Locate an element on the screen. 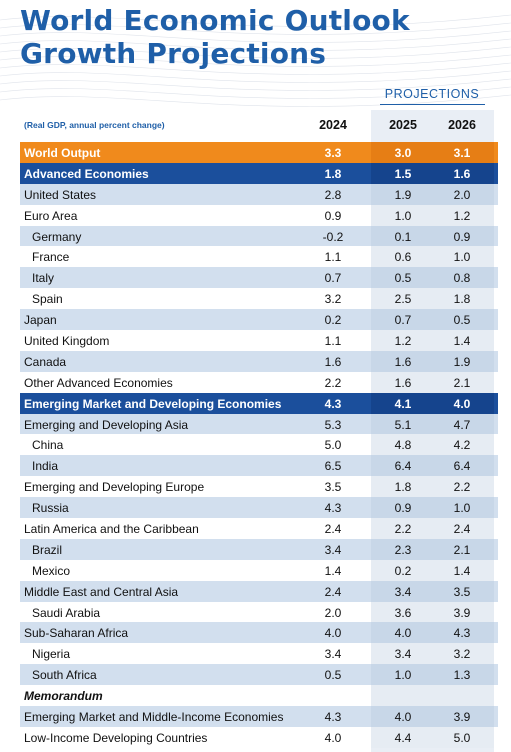 This screenshot has width=511, height=752. row-label: Saudi Arabia is located at coordinates (66, 612).